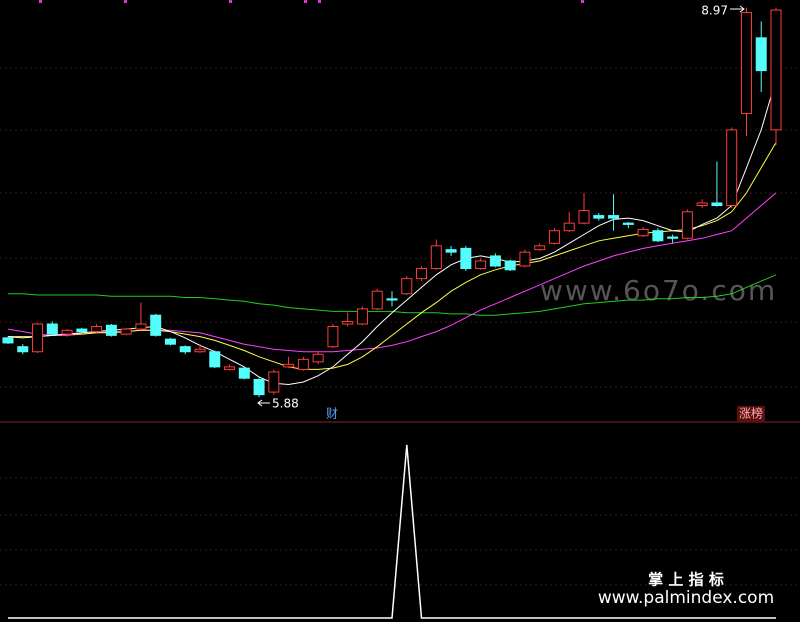  What do you see at coordinates (686, 598) in the screenshot?
I see `site: www.palmindex.com` at bounding box center [686, 598].